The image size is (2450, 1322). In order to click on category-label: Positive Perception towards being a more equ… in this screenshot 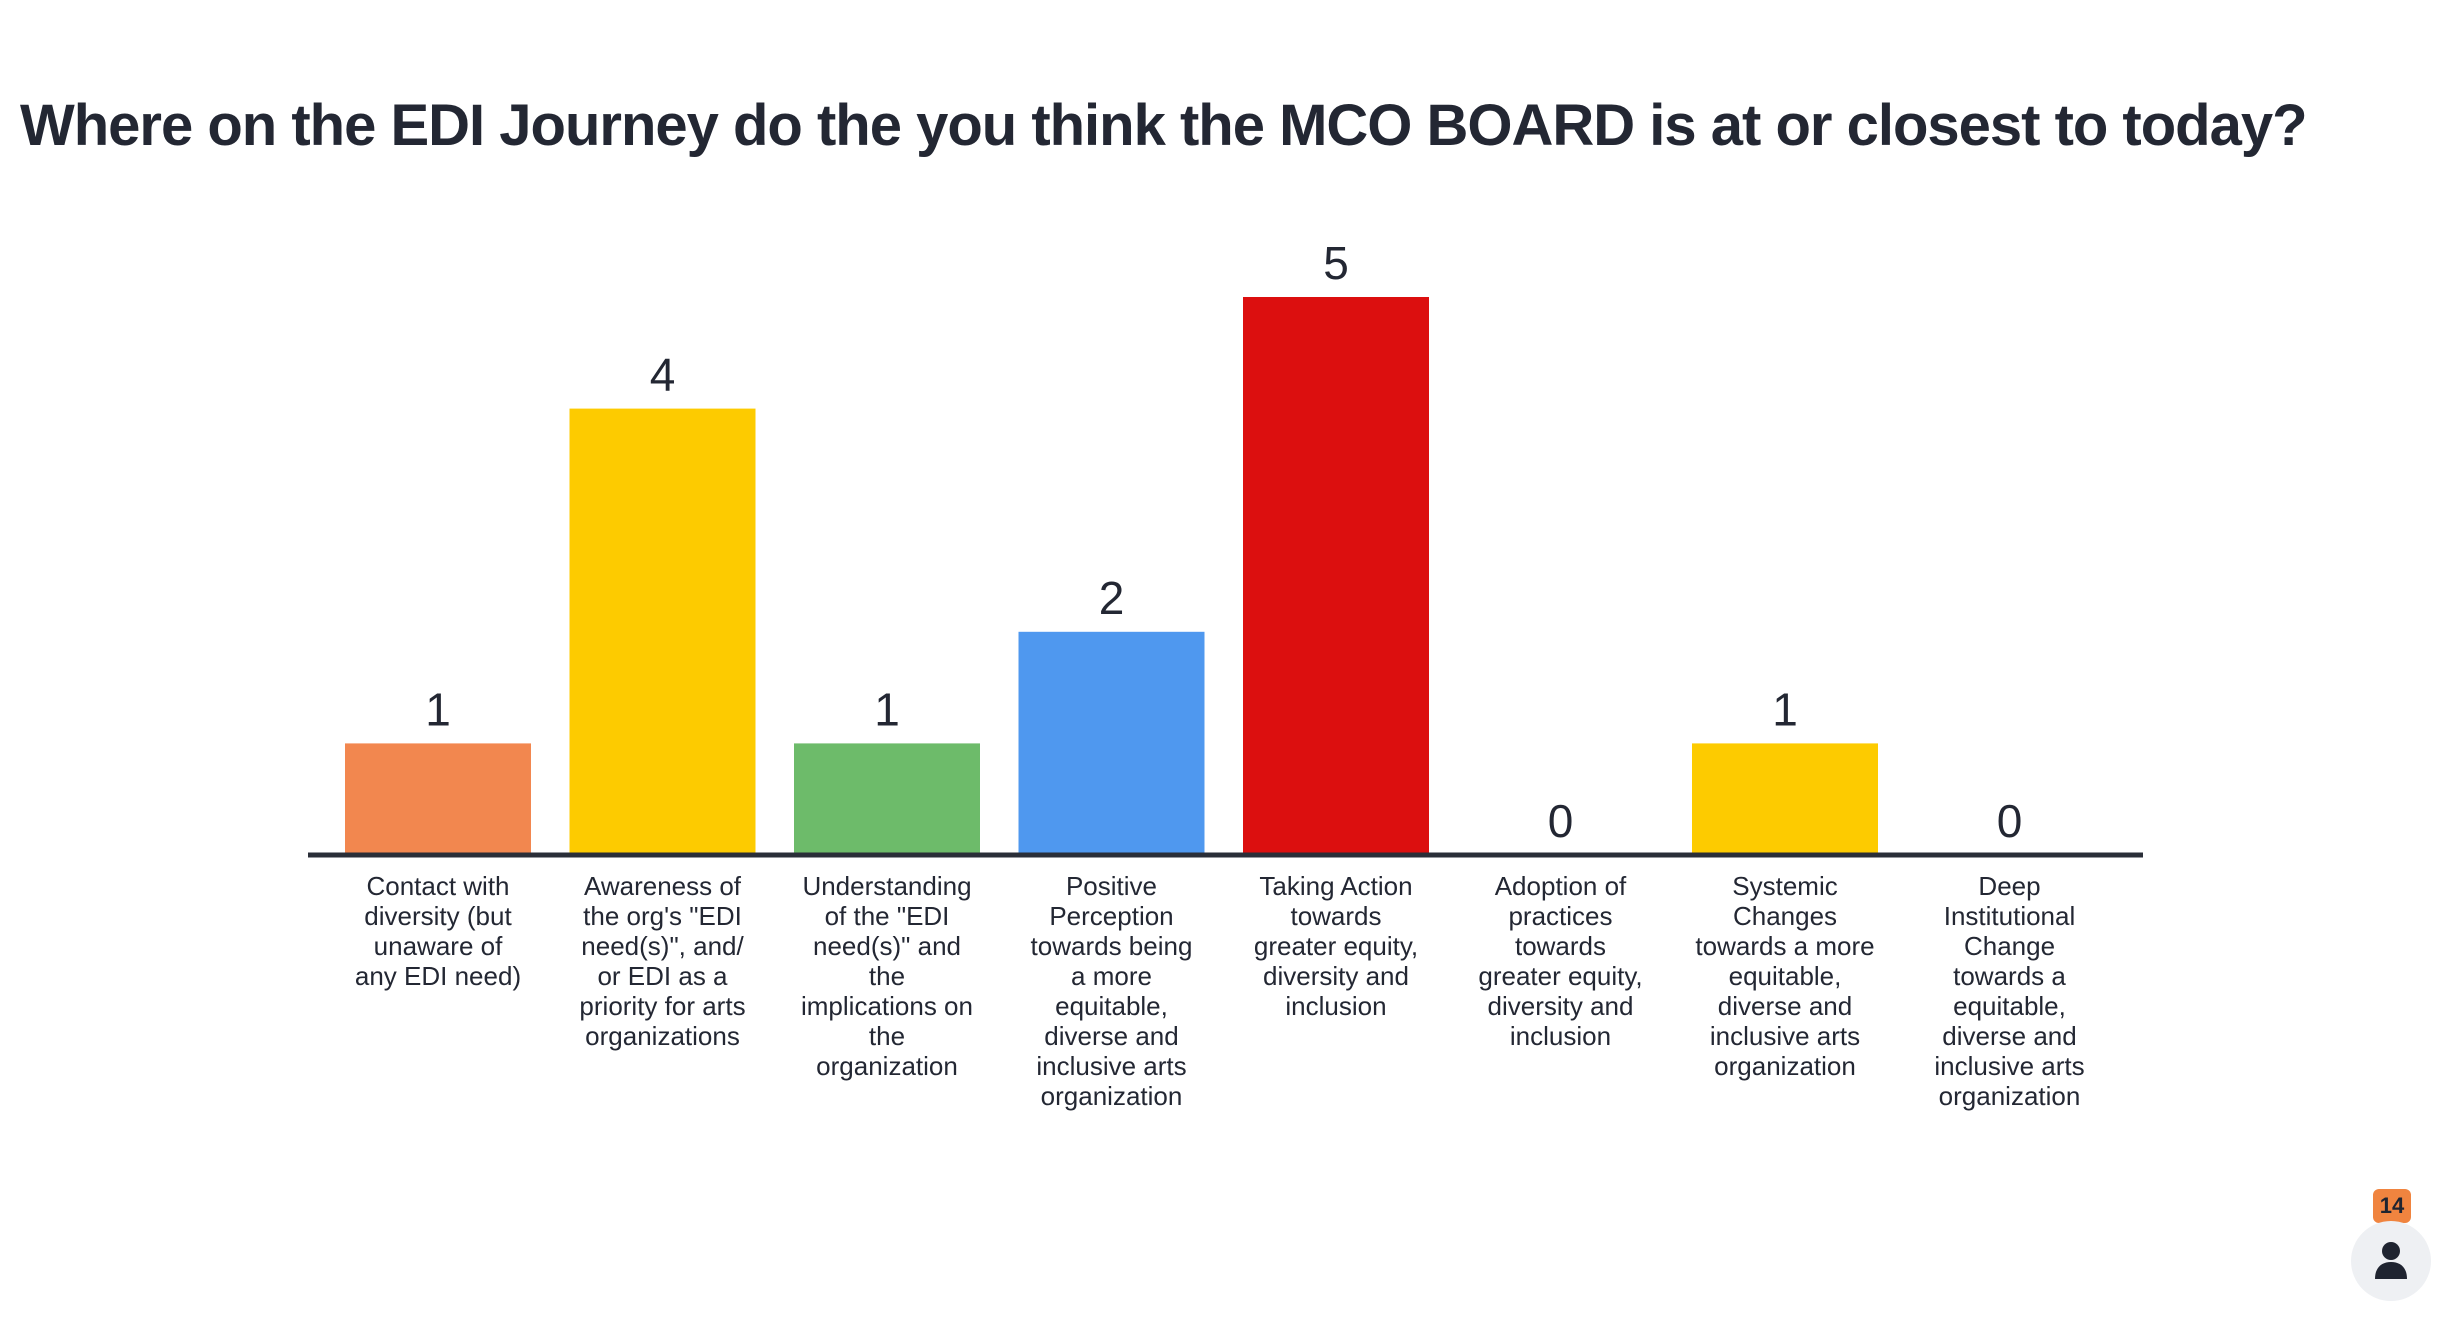, I will do `click(1112, 991)`.